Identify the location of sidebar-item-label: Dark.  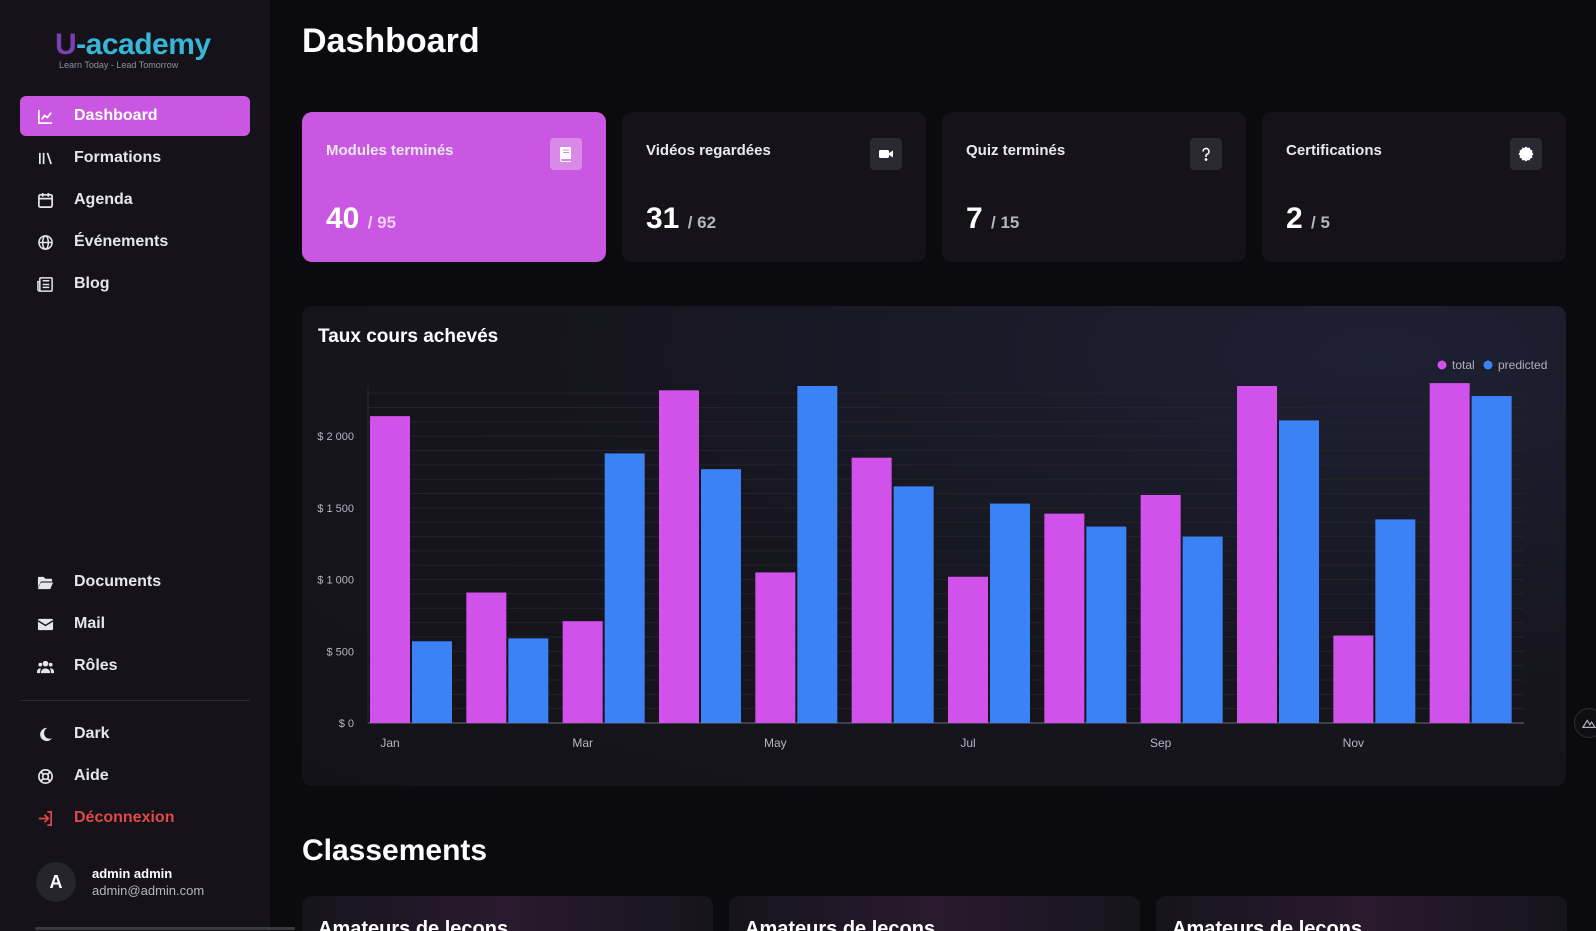
(92, 733).